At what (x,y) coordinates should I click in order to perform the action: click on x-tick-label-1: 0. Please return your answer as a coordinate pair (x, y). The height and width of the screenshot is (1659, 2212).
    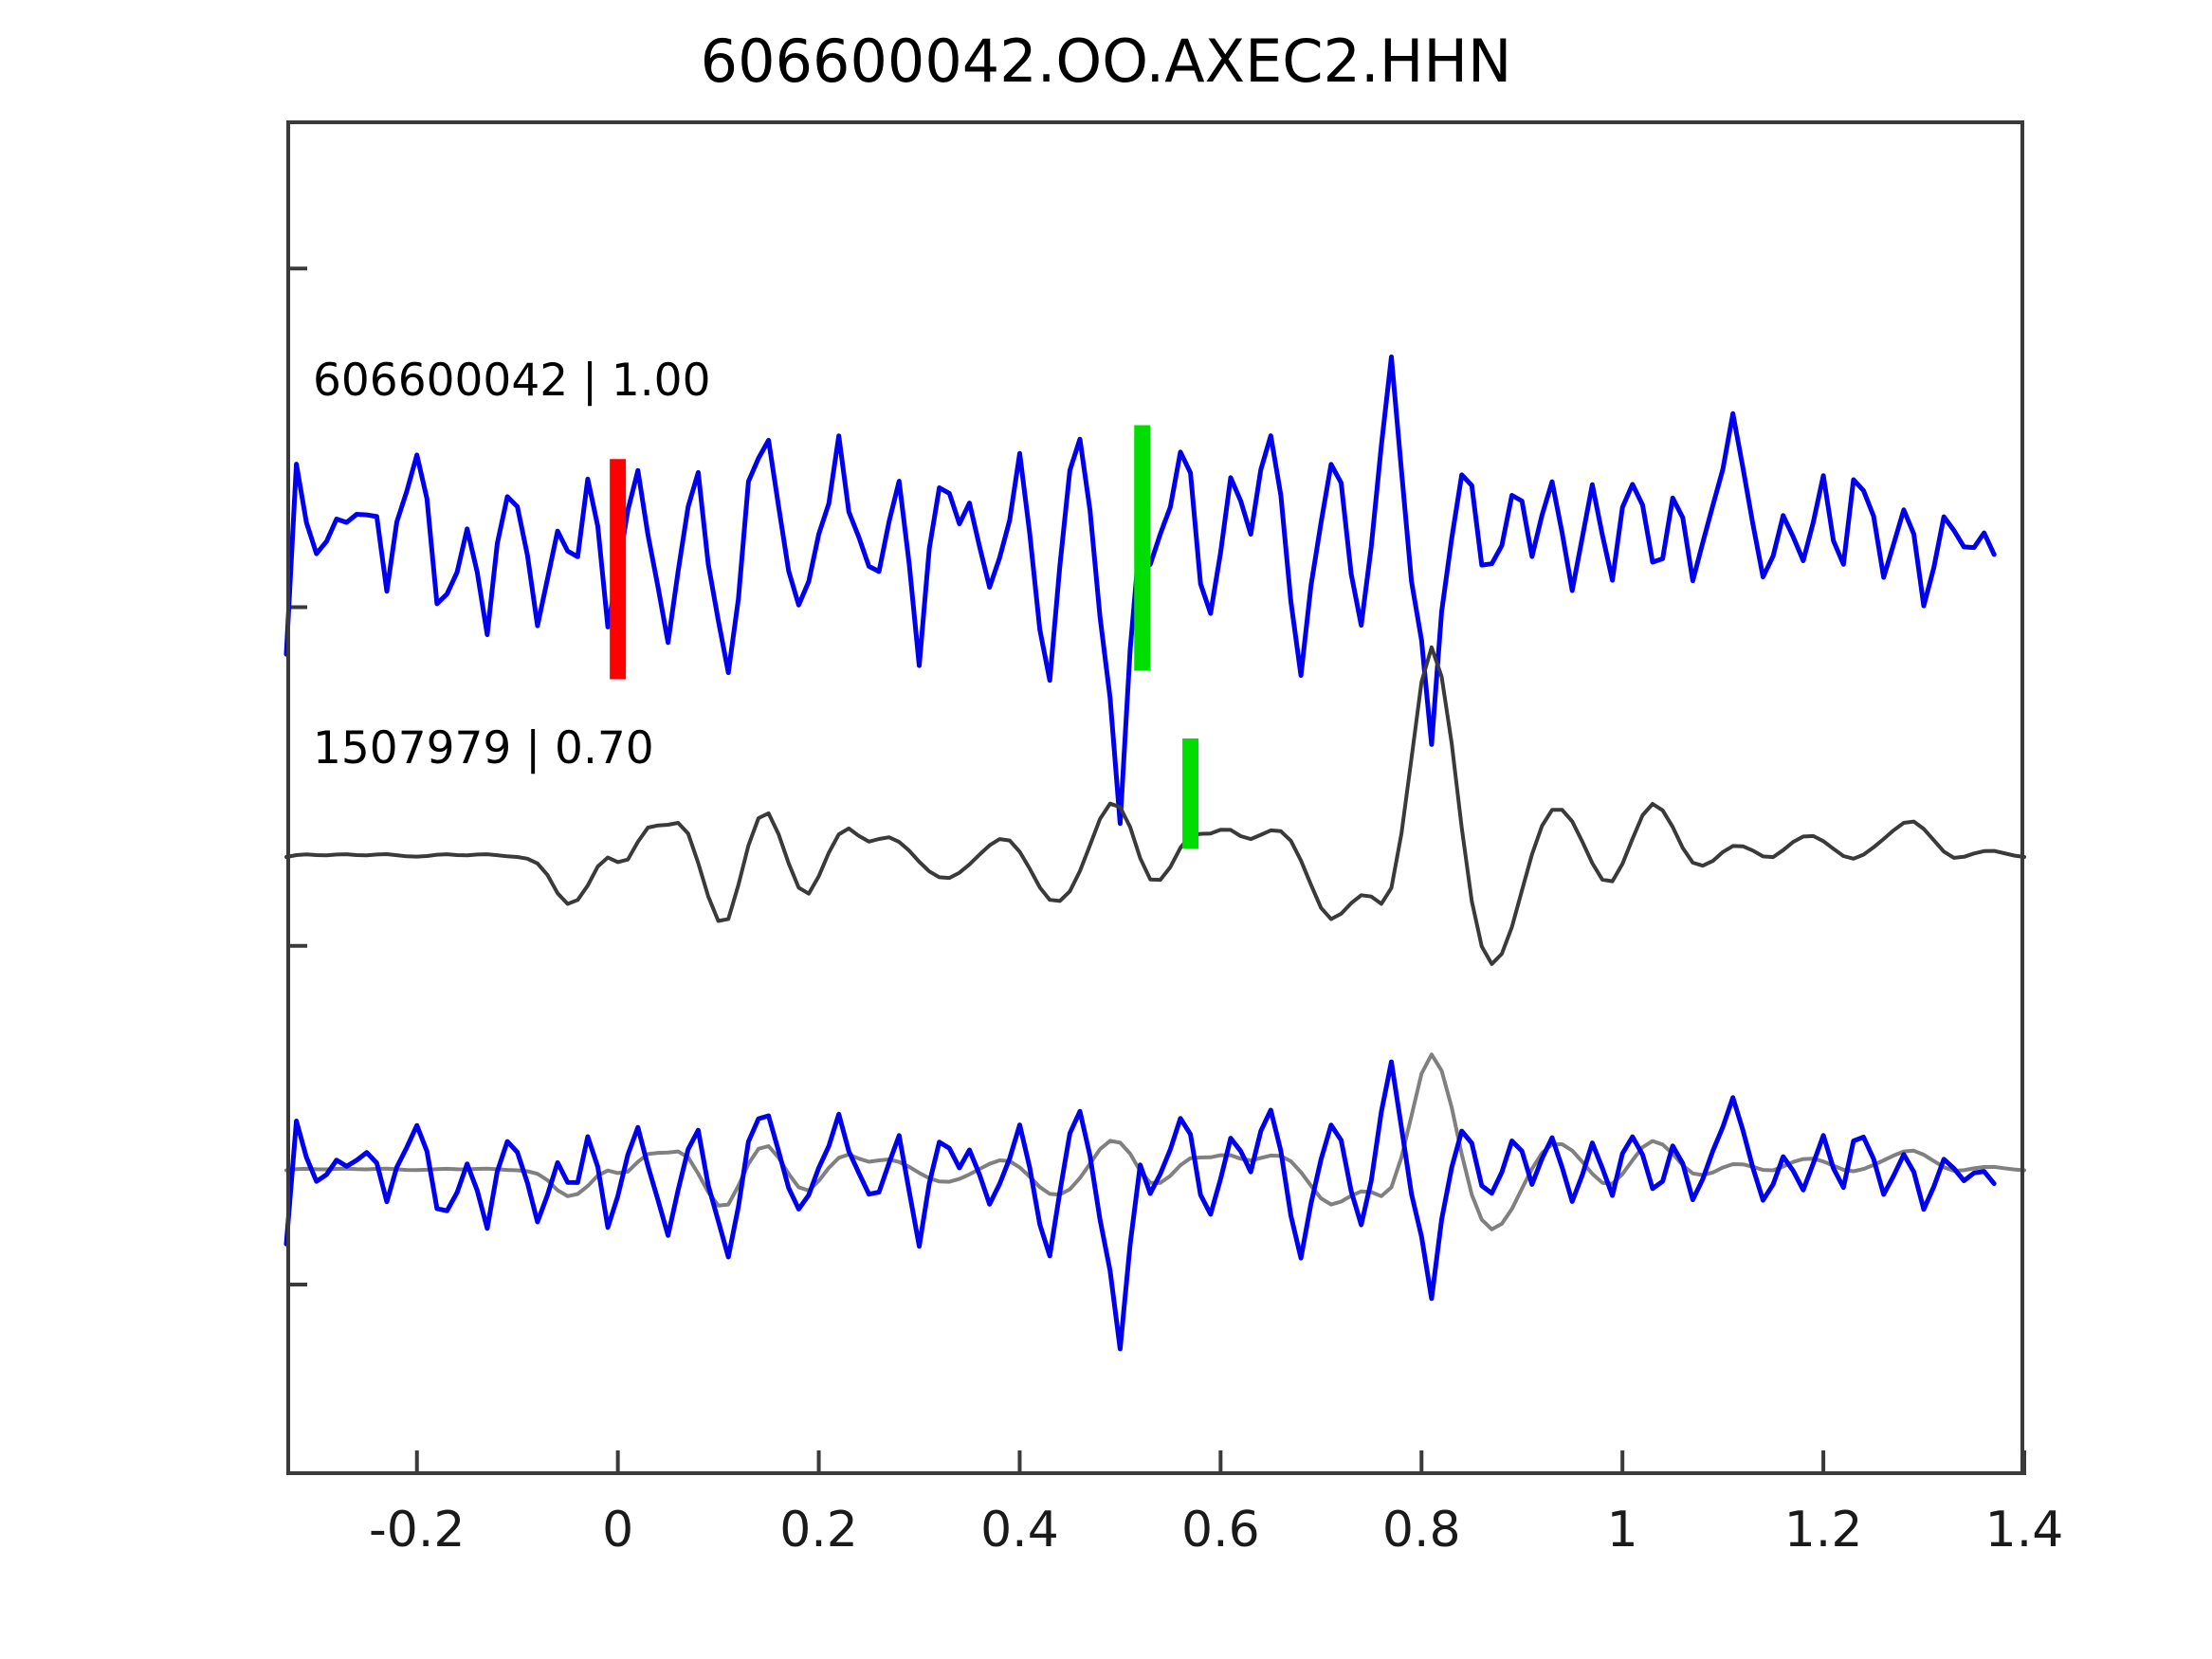
    Looking at the image, I should click on (618, 1530).